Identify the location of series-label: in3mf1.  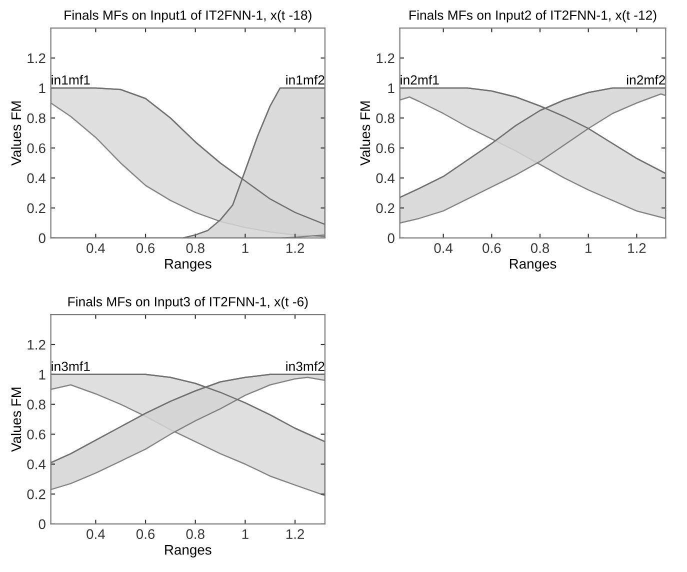
(71, 366).